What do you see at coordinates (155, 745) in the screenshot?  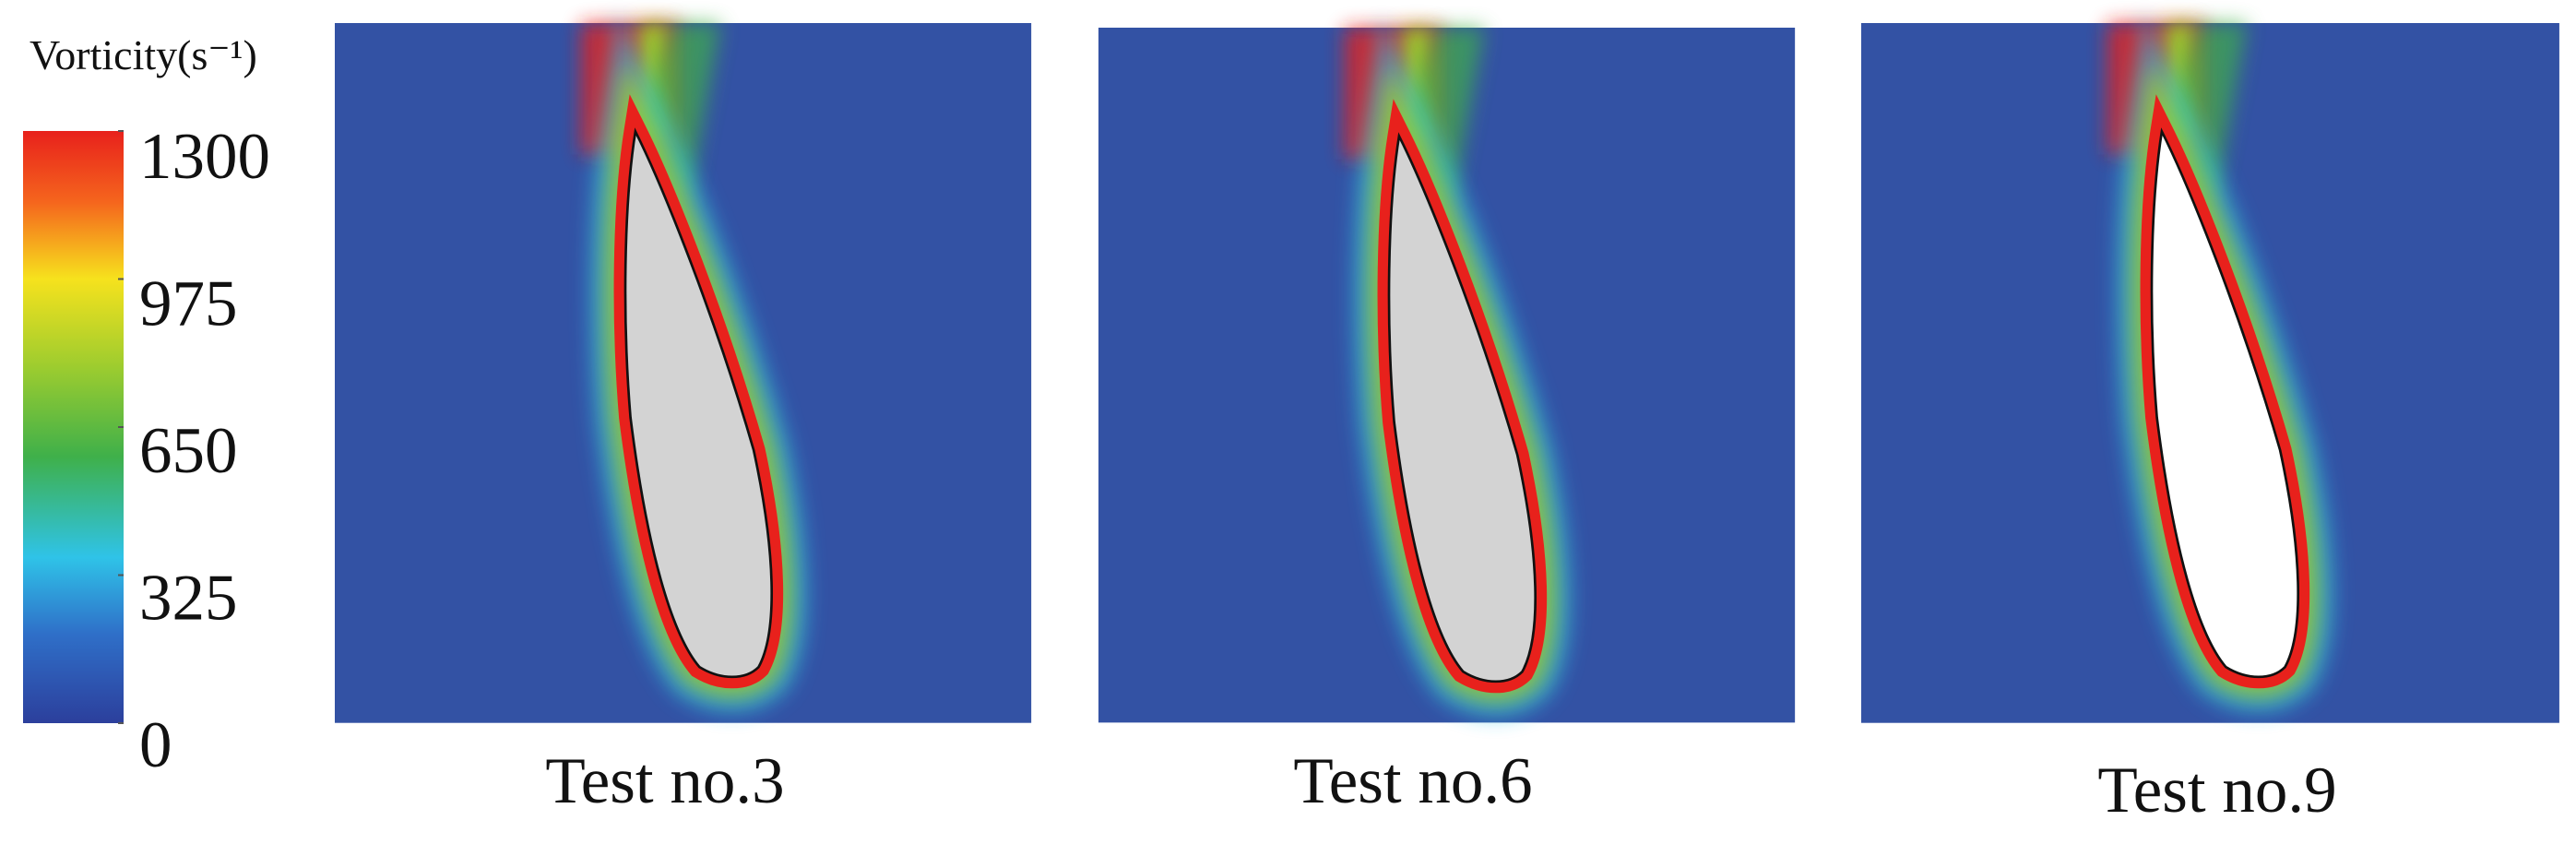 I see `colorbar-tick-label: 0` at bounding box center [155, 745].